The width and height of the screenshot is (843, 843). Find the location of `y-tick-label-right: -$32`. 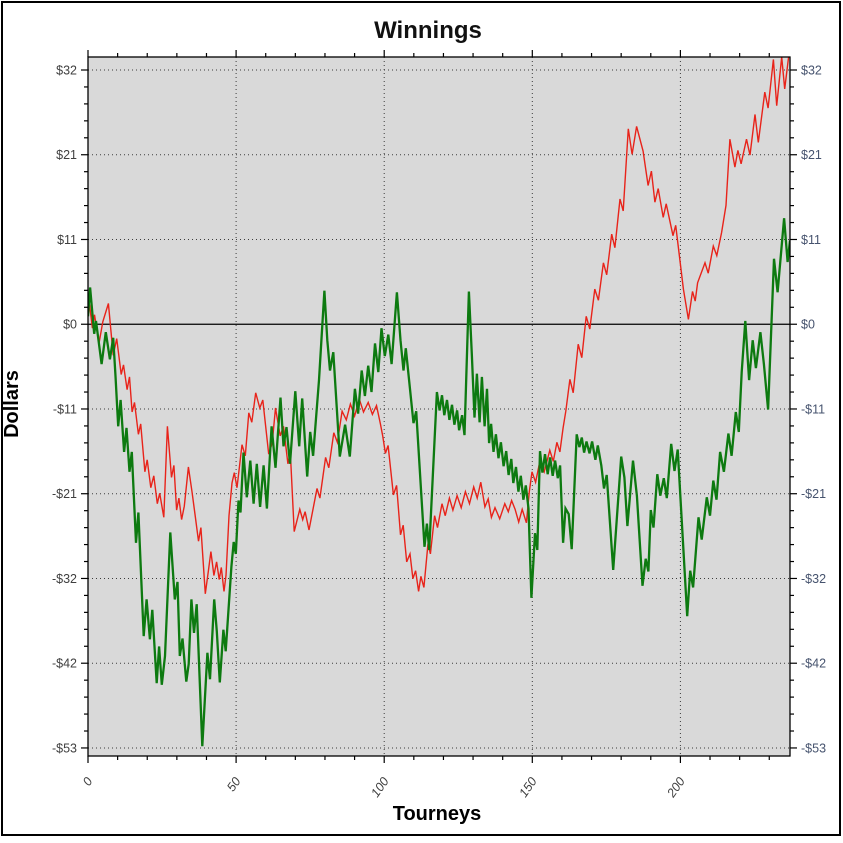

y-tick-label-right: -$32 is located at coordinates (813, 579).